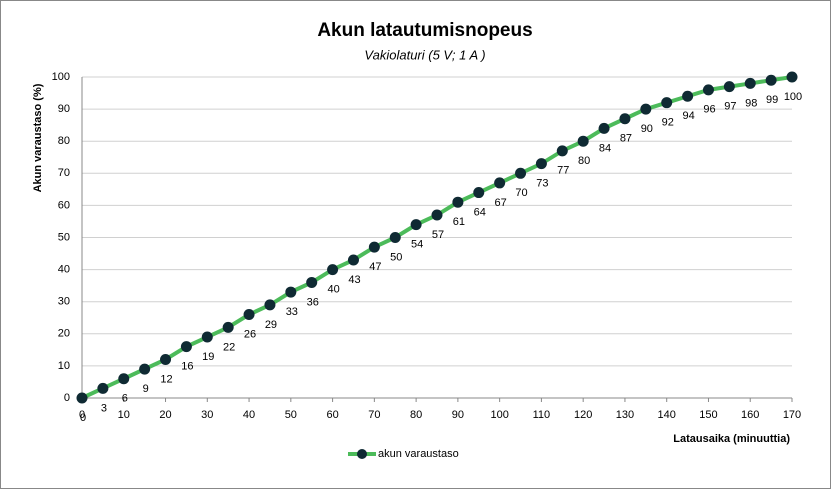 This screenshot has width=831, height=489. What do you see at coordinates (64, 302) in the screenshot?
I see `y-tick-label: 30` at bounding box center [64, 302].